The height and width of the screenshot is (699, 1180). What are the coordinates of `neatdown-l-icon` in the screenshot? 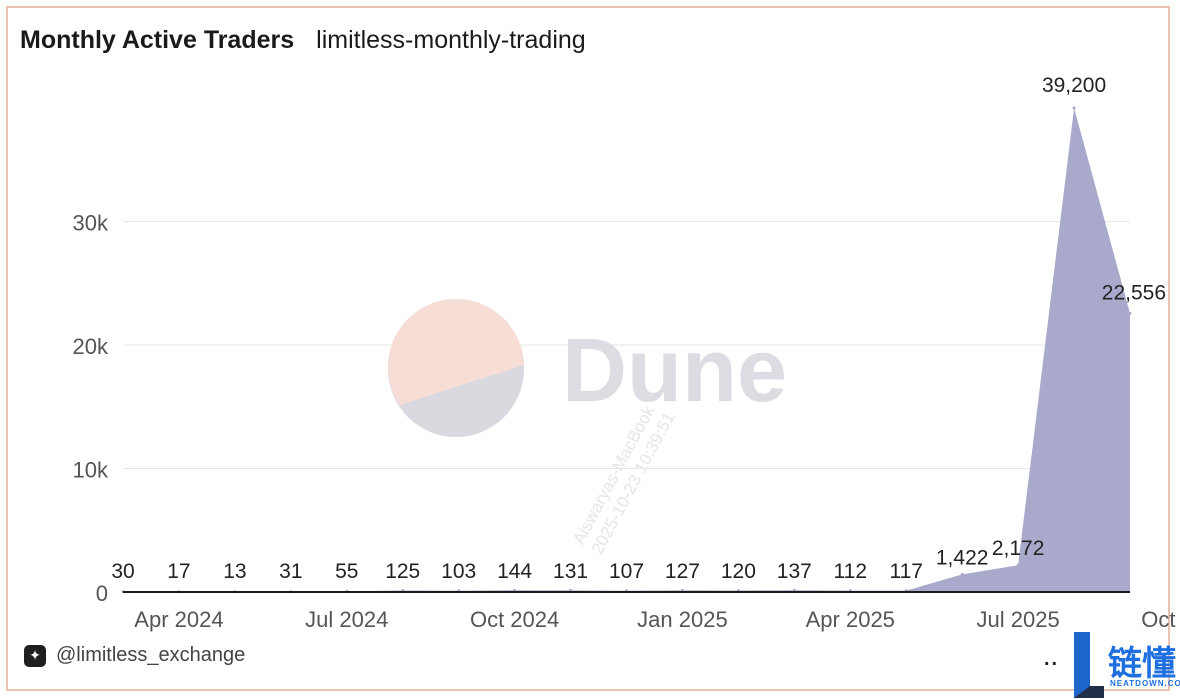 It's located at (1089, 665).